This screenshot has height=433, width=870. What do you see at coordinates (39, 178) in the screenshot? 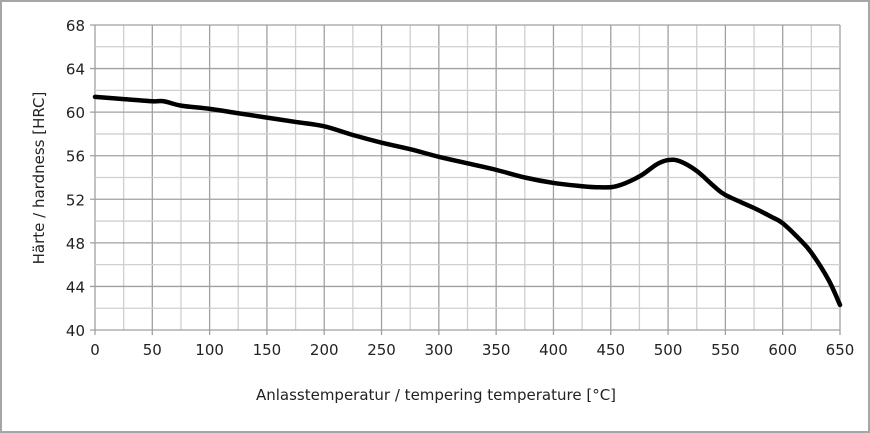
I see `y-axis-label: Härte / hardness [HRC]` at bounding box center [39, 178].